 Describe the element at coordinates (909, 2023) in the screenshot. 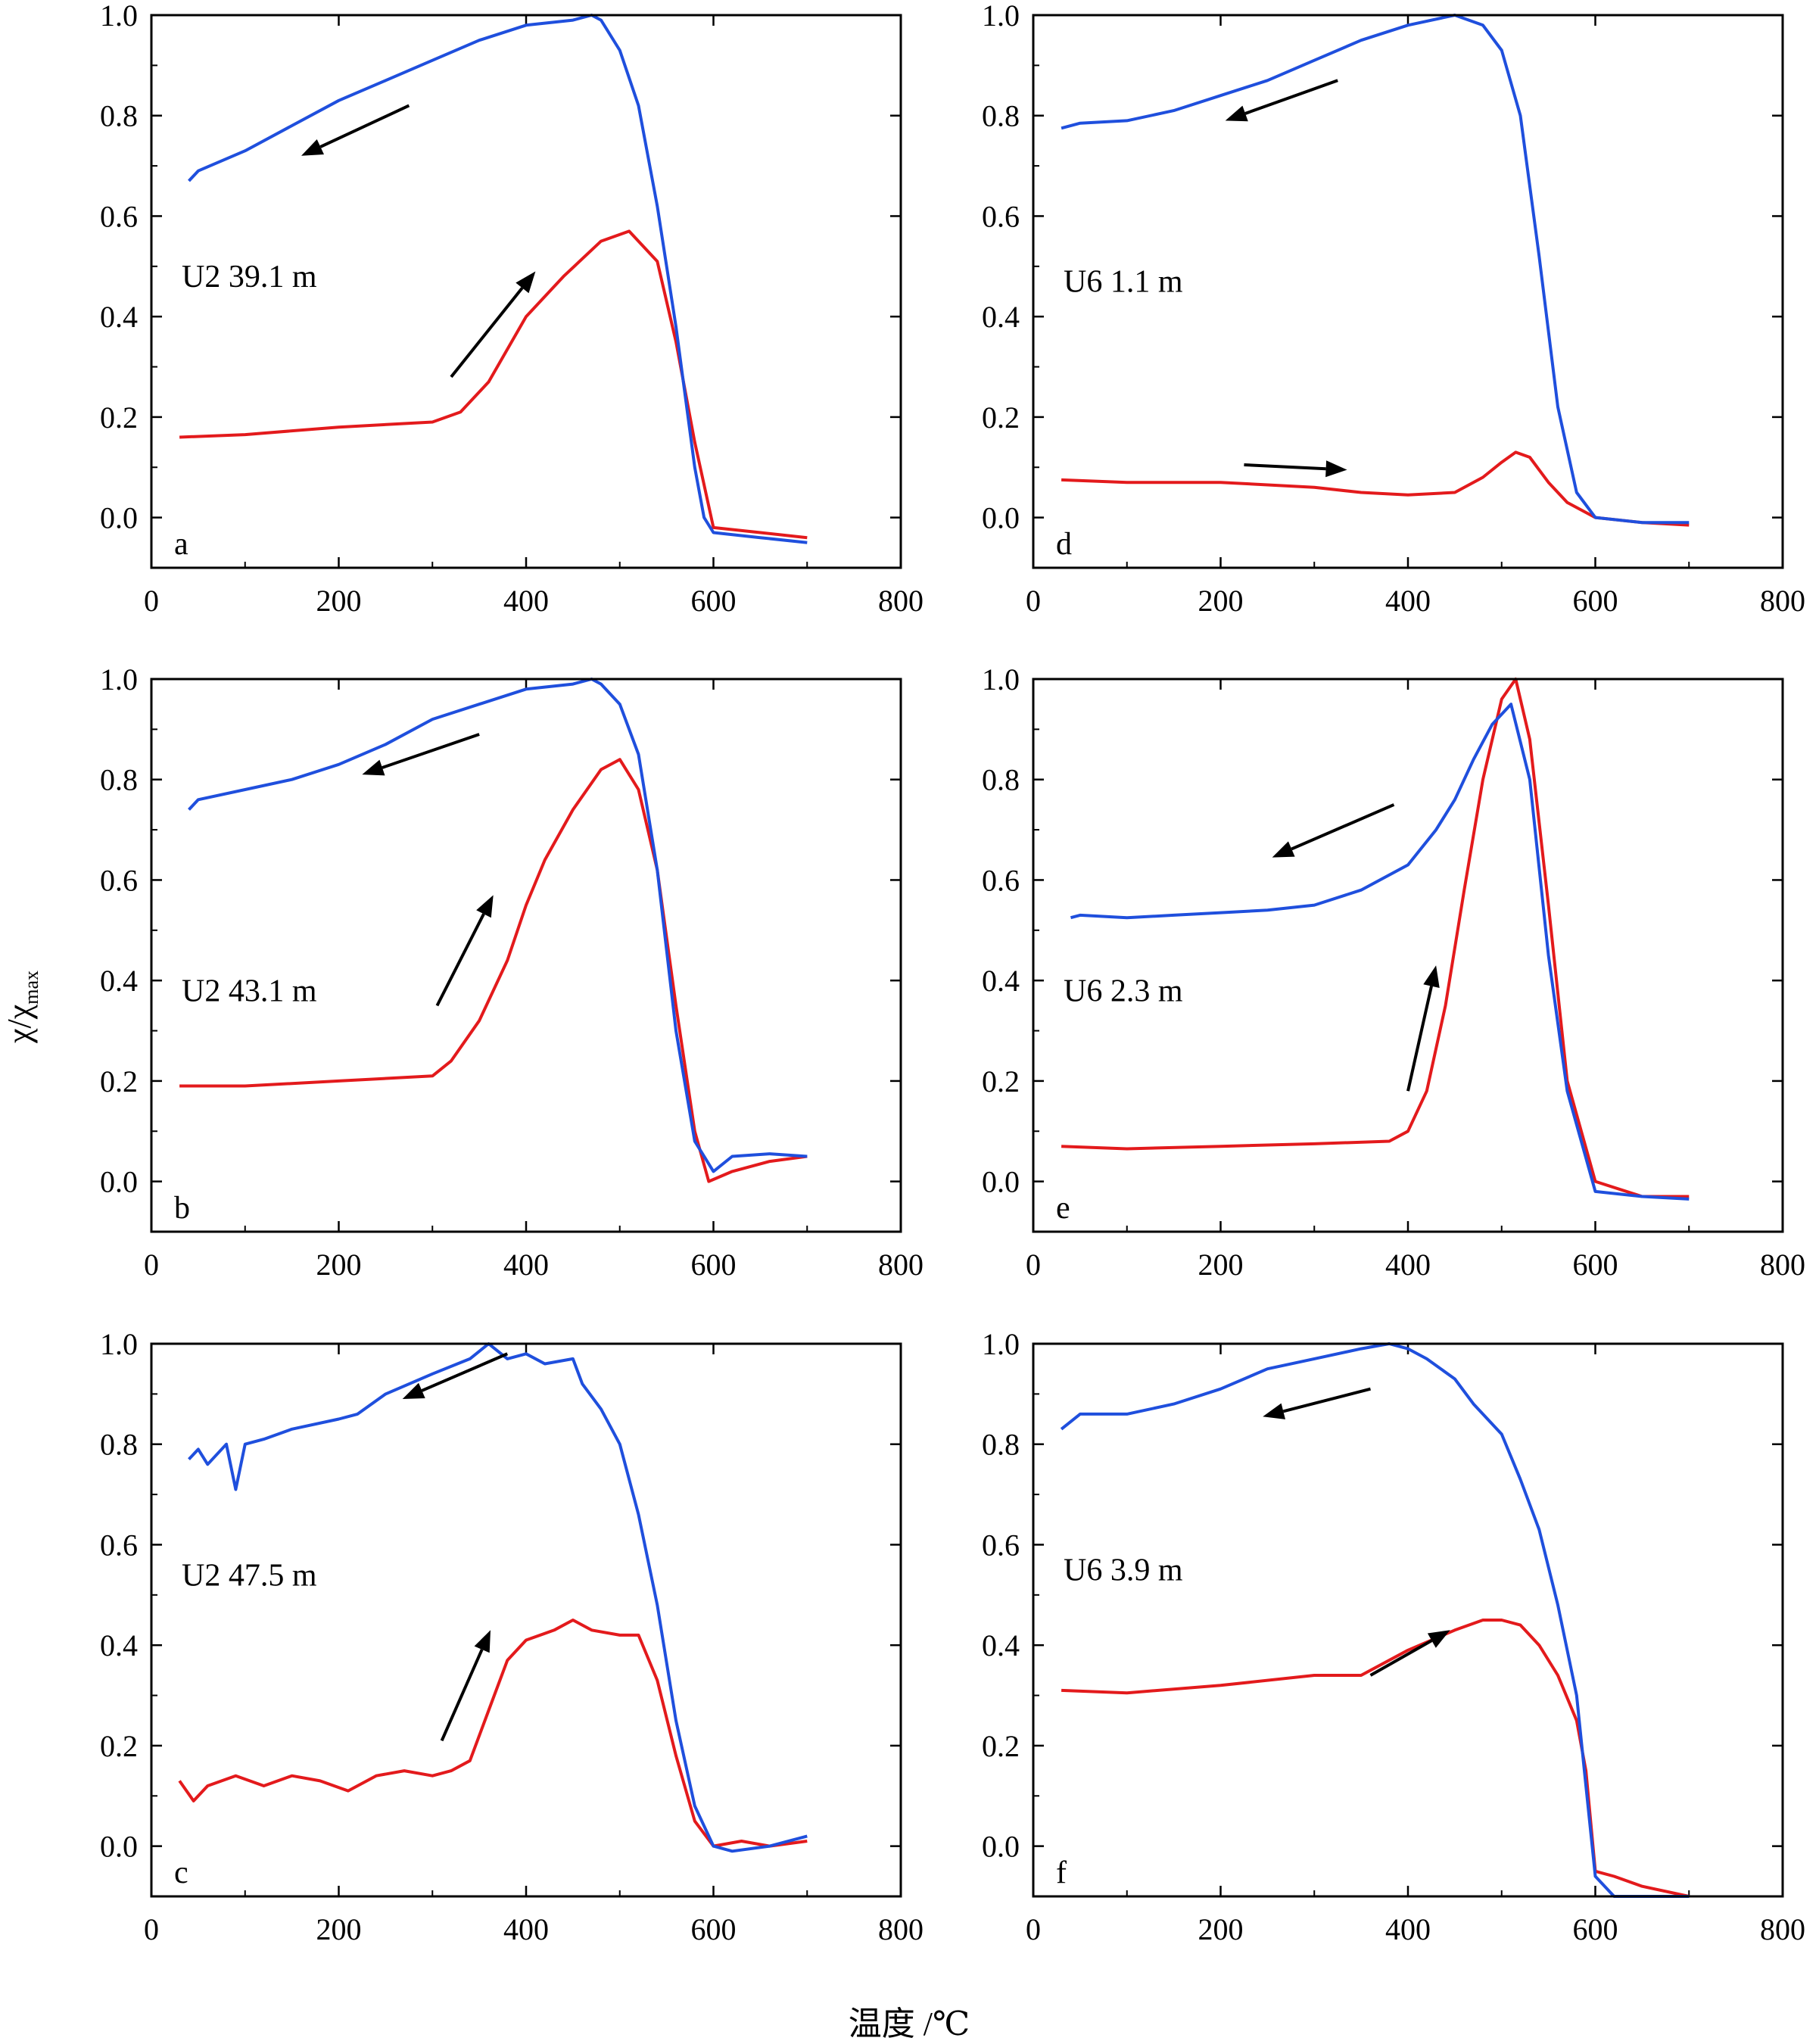

I see `x-axis-title: 温度 /℃` at that location.